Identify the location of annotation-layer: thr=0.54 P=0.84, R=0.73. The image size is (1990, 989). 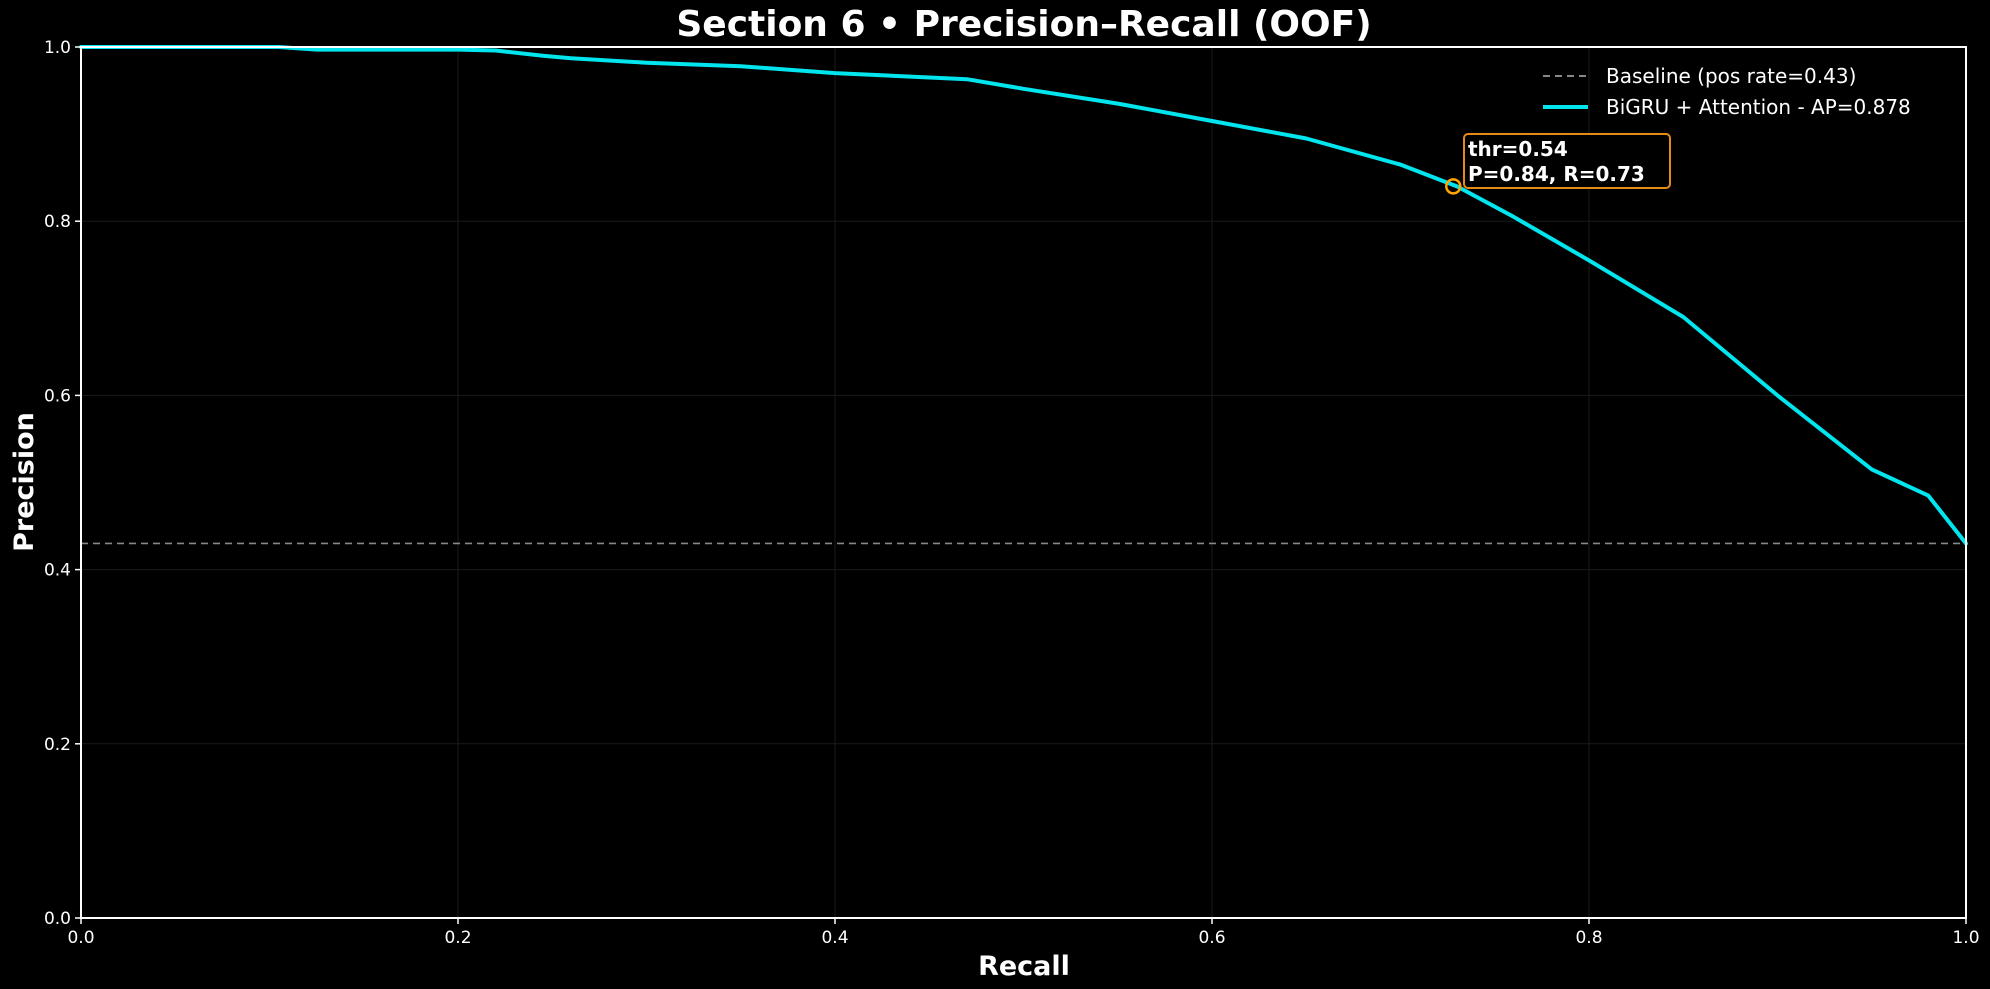
(1558, 164).